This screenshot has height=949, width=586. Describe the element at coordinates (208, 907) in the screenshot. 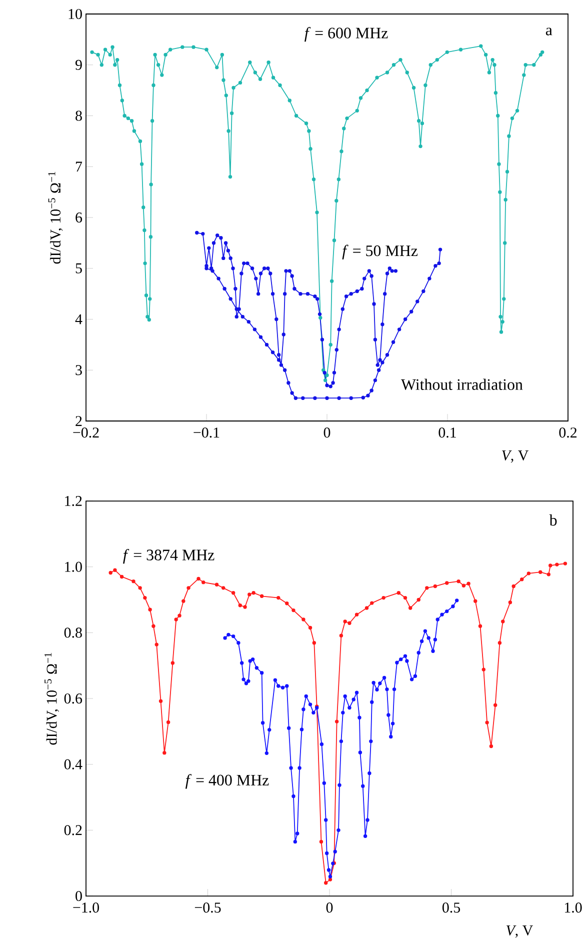

I see `x-tick-label: −0.5` at that location.